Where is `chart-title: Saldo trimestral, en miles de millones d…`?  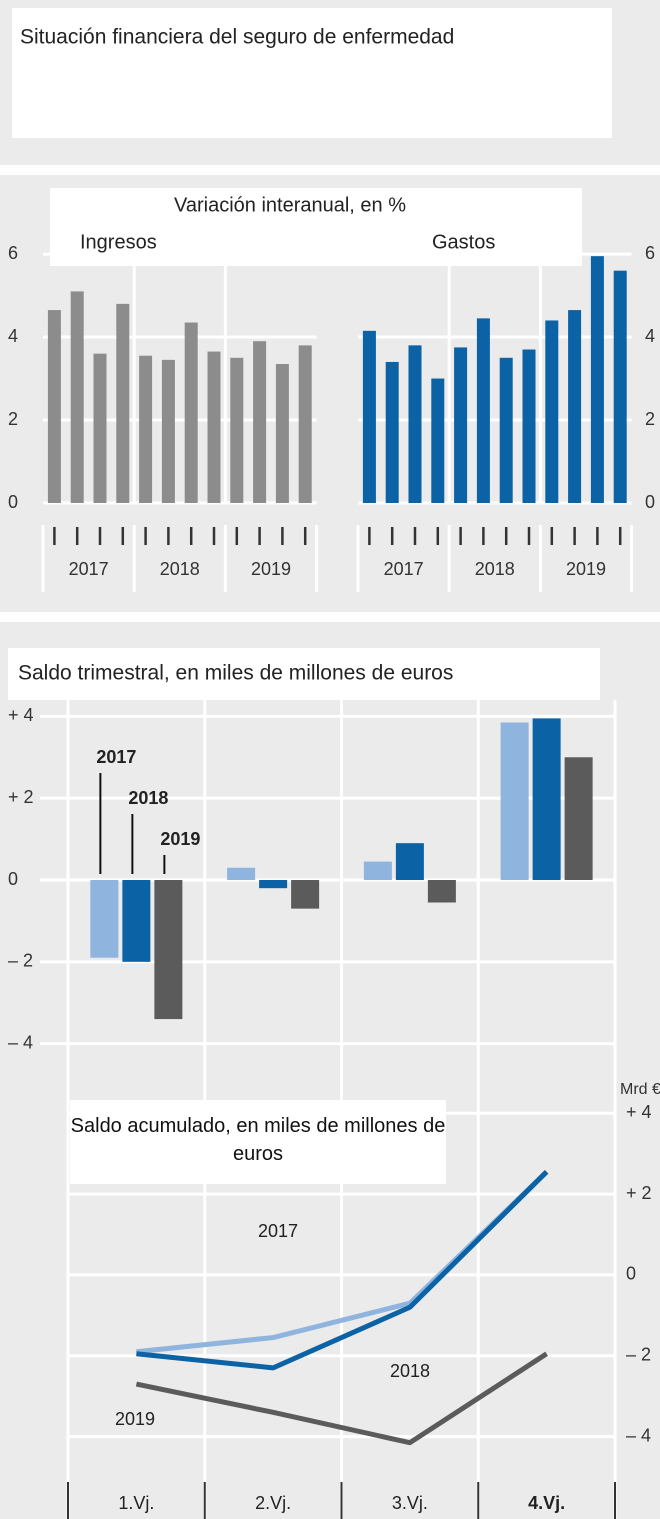
chart-title: Saldo trimestral, en miles de millones d… is located at coordinates (235, 673).